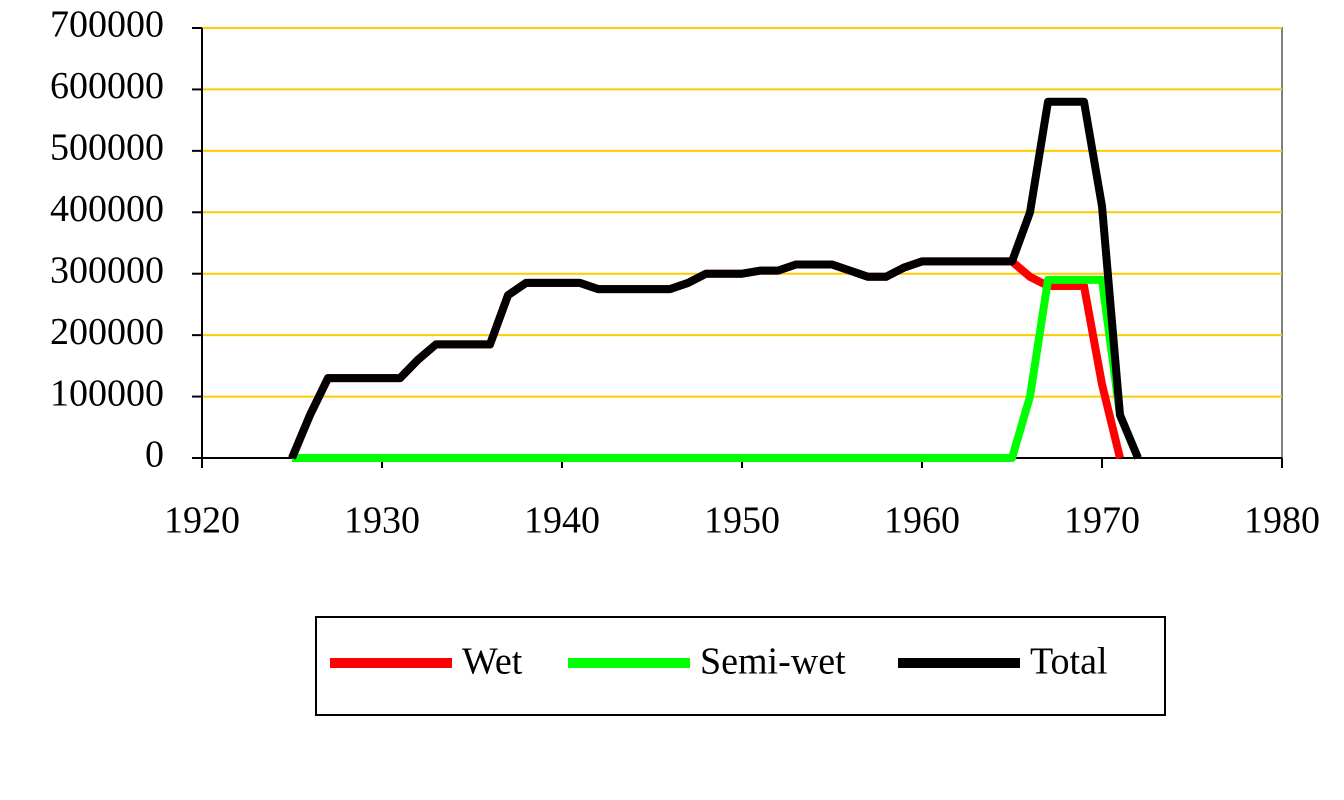  I want to click on y-tick-label: 600000, so click(107, 86).